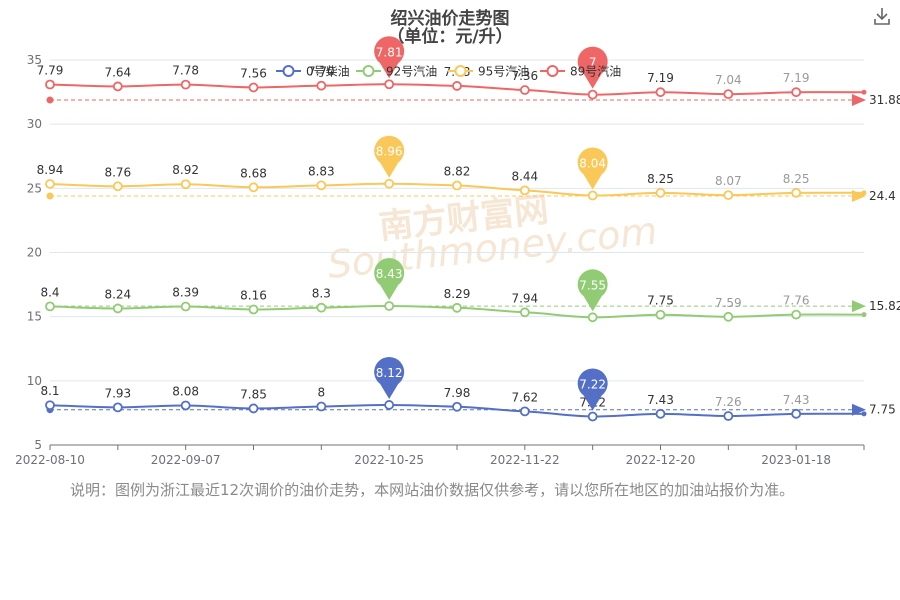 The width and height of the screenshot is (900, 600). I want to click on min-pin-gas89-shape, so click(592, 67).